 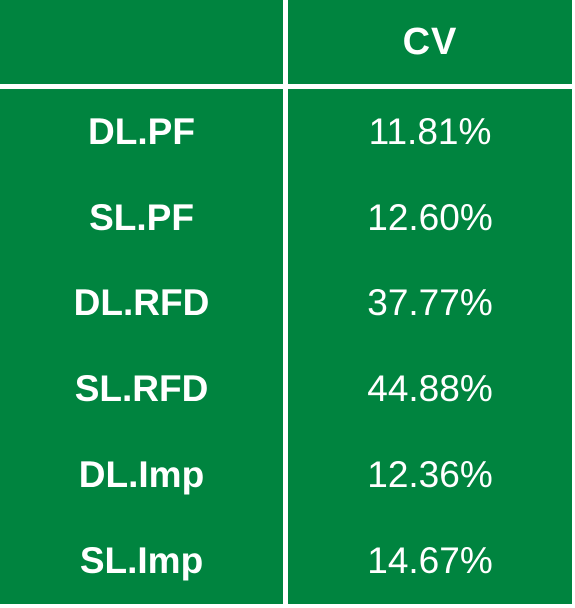 I want to click on table-row: SL.RFD 44.88%, so click(x=286, y=389).